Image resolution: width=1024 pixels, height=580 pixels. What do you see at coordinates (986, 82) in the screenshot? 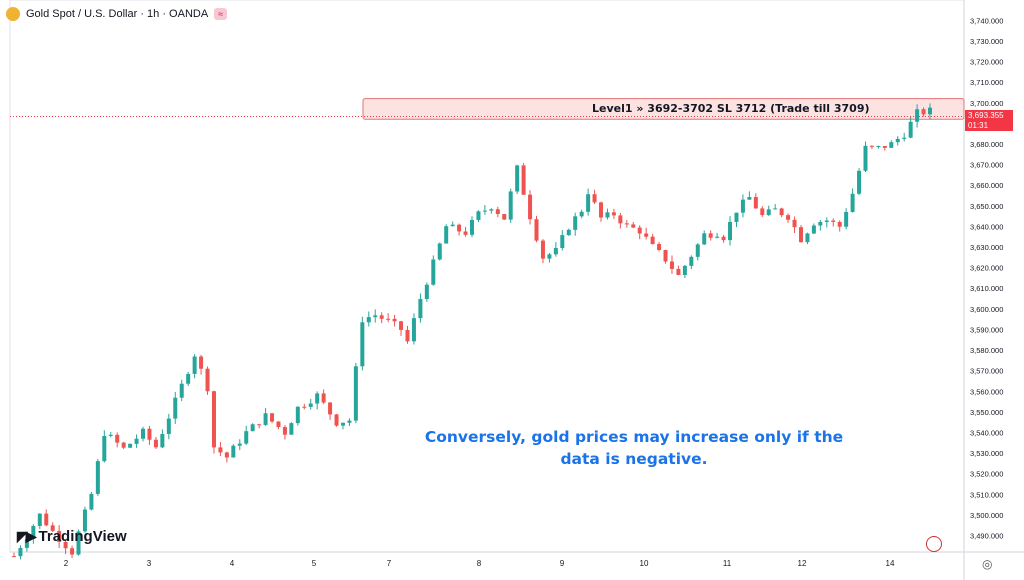
I see `y-tick-label: 3,710.000` at bounding box center [986, 82].